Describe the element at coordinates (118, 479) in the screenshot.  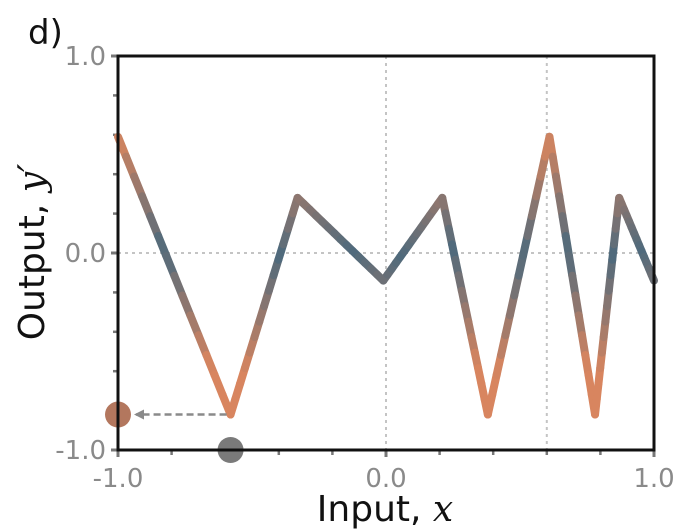
I see `x-tick-label: -1.0` at that location.